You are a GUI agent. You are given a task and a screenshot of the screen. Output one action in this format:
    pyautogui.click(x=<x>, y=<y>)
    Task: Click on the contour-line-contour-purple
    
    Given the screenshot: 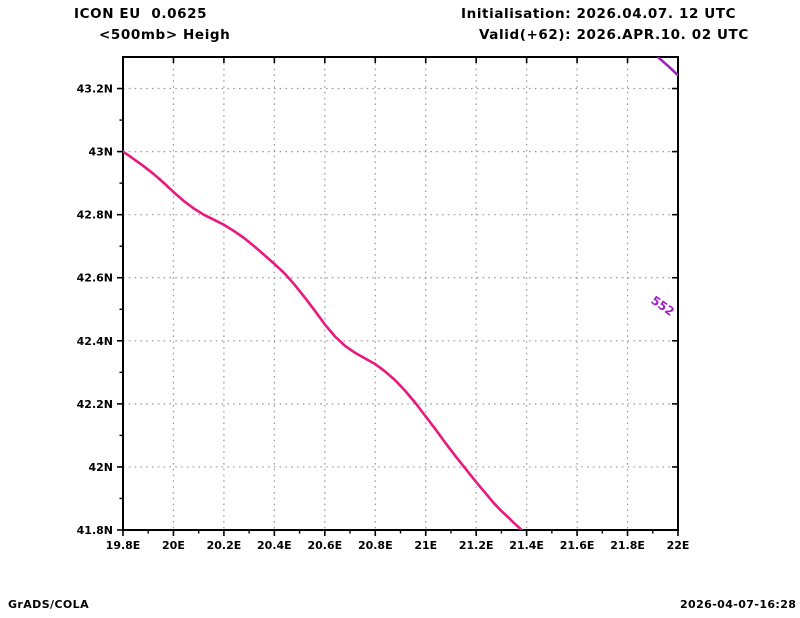 What is the action you would take?
    pyautogui.click(x=667, y=67)
    